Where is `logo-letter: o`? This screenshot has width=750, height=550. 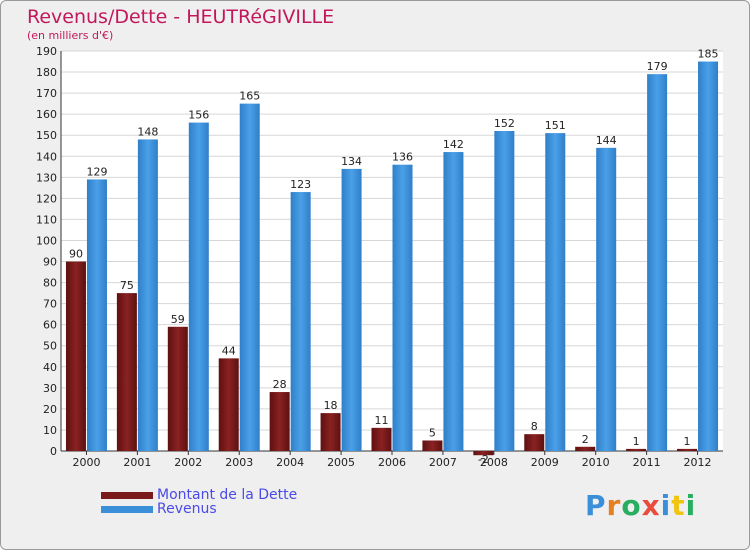
logo-letter: o is located at coordinates (631, 505).